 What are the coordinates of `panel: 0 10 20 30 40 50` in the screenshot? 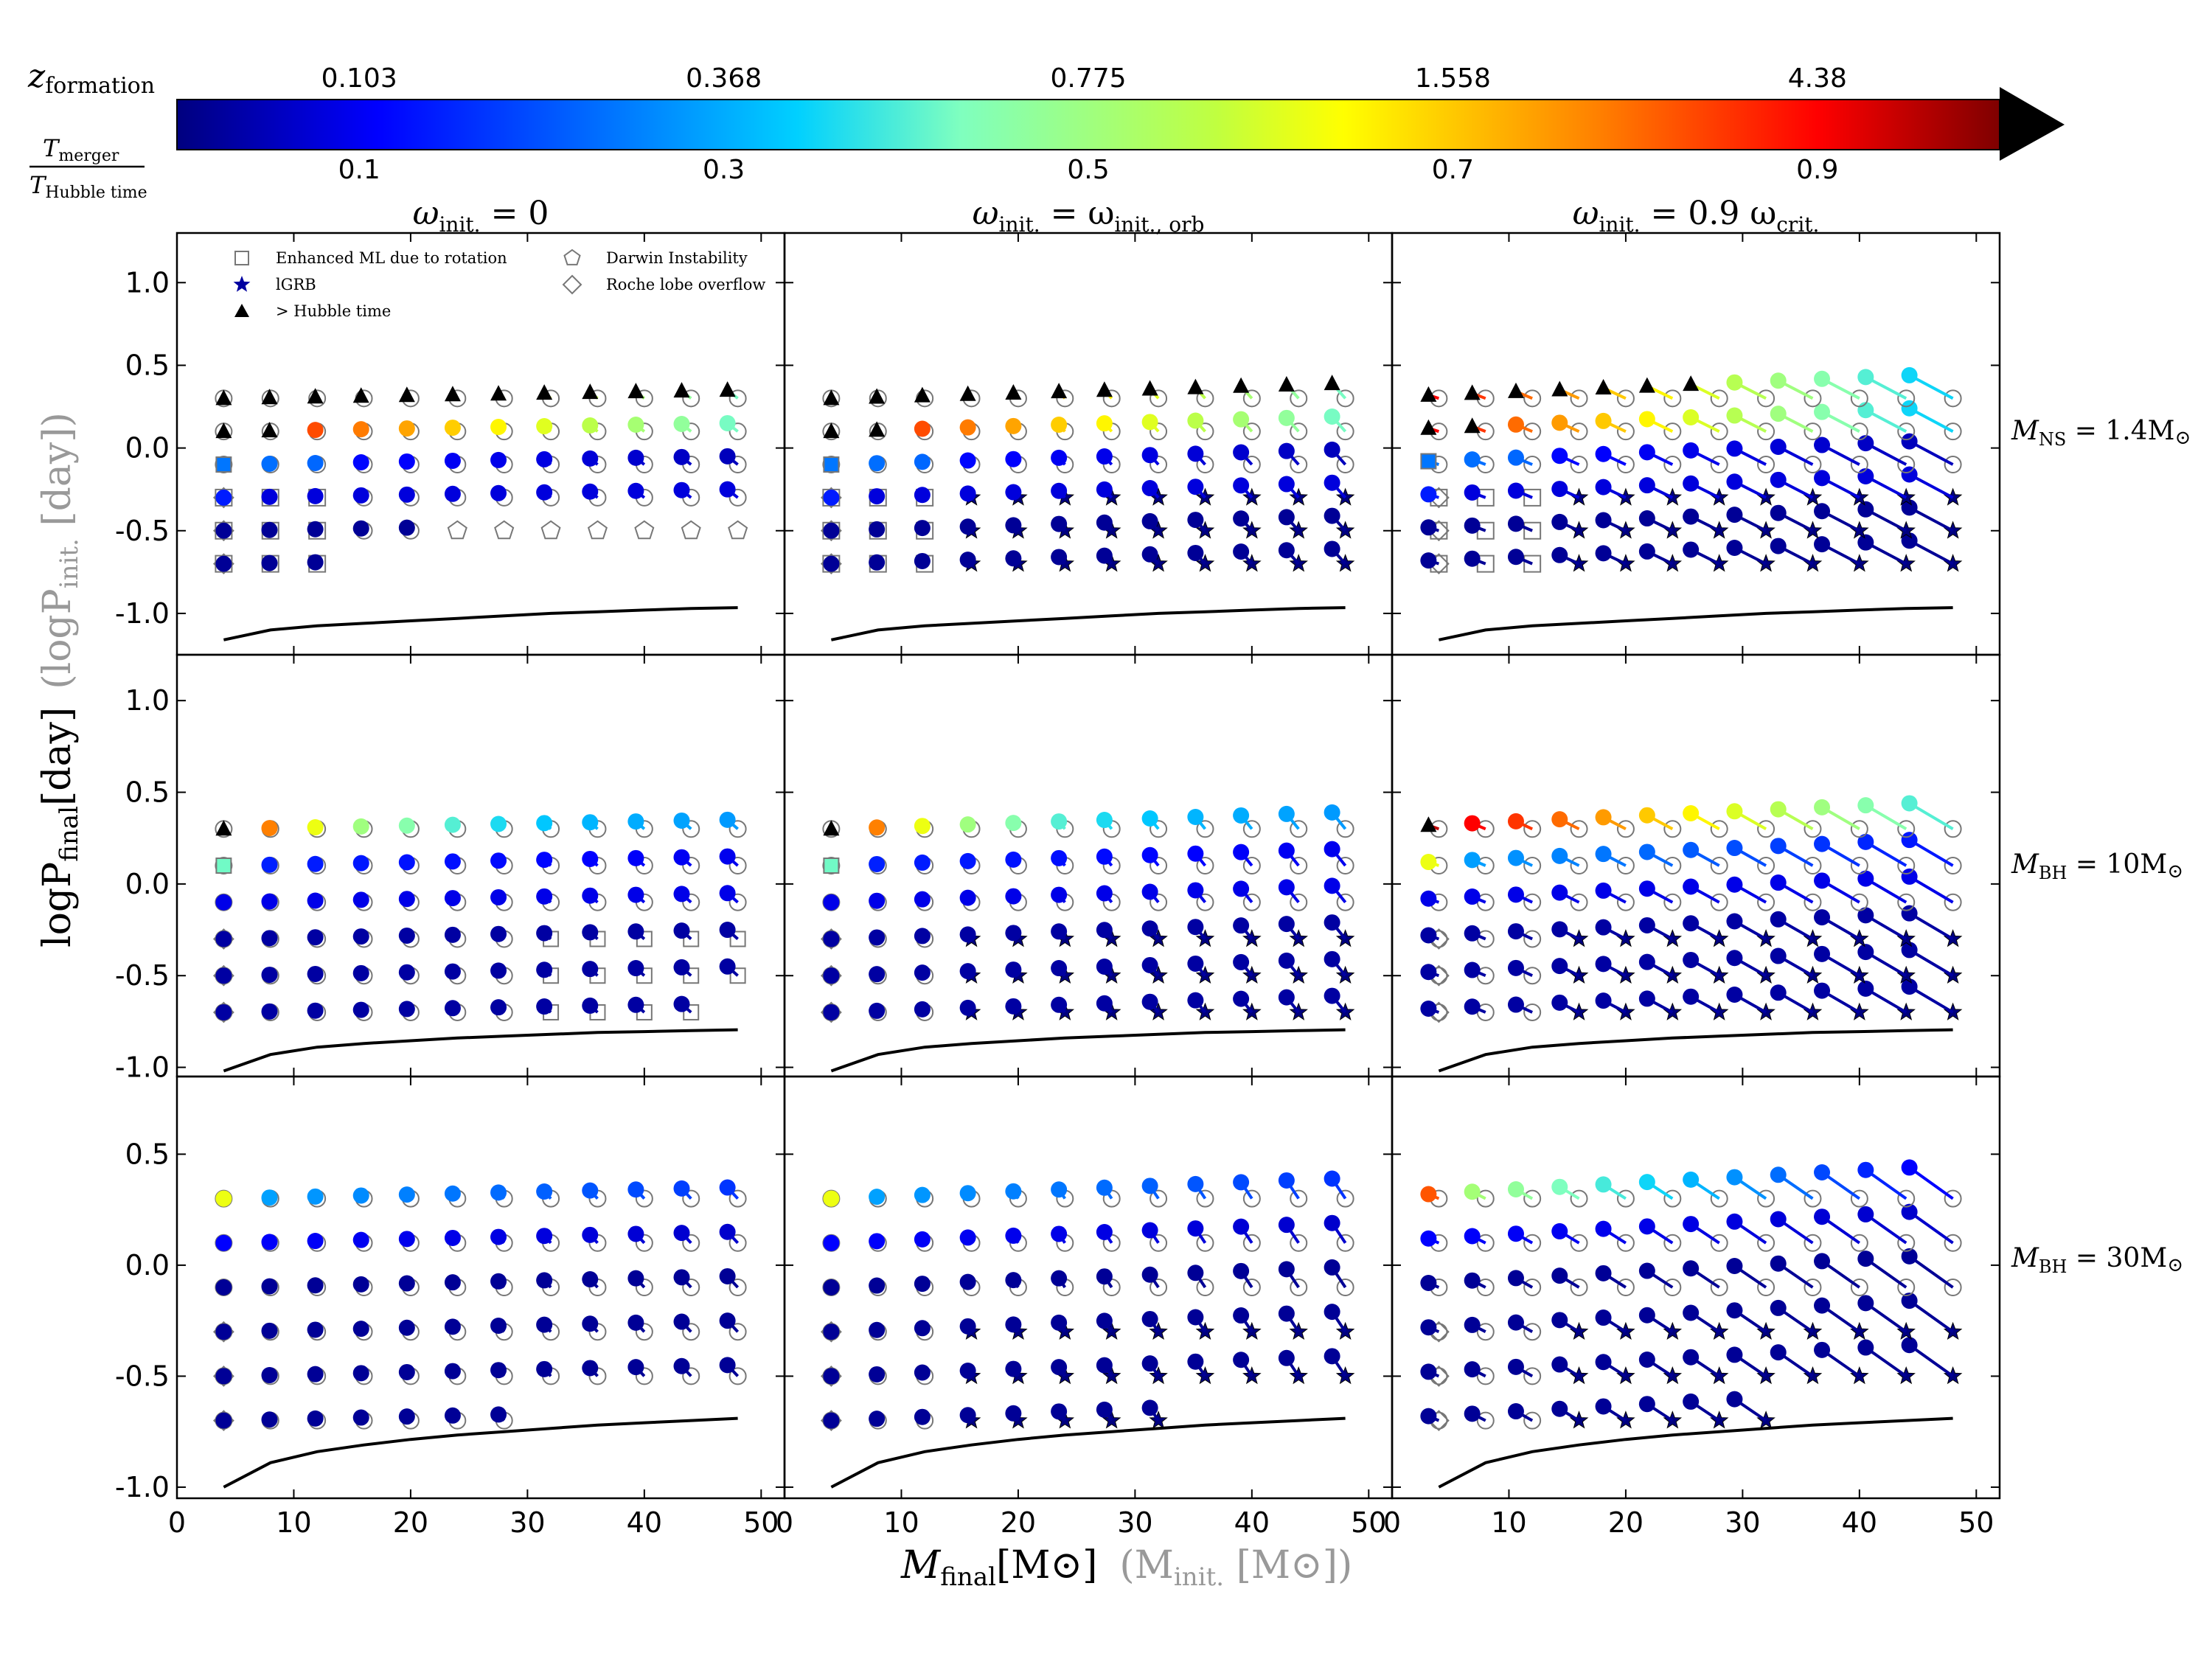 It's located at (1692, 1307).